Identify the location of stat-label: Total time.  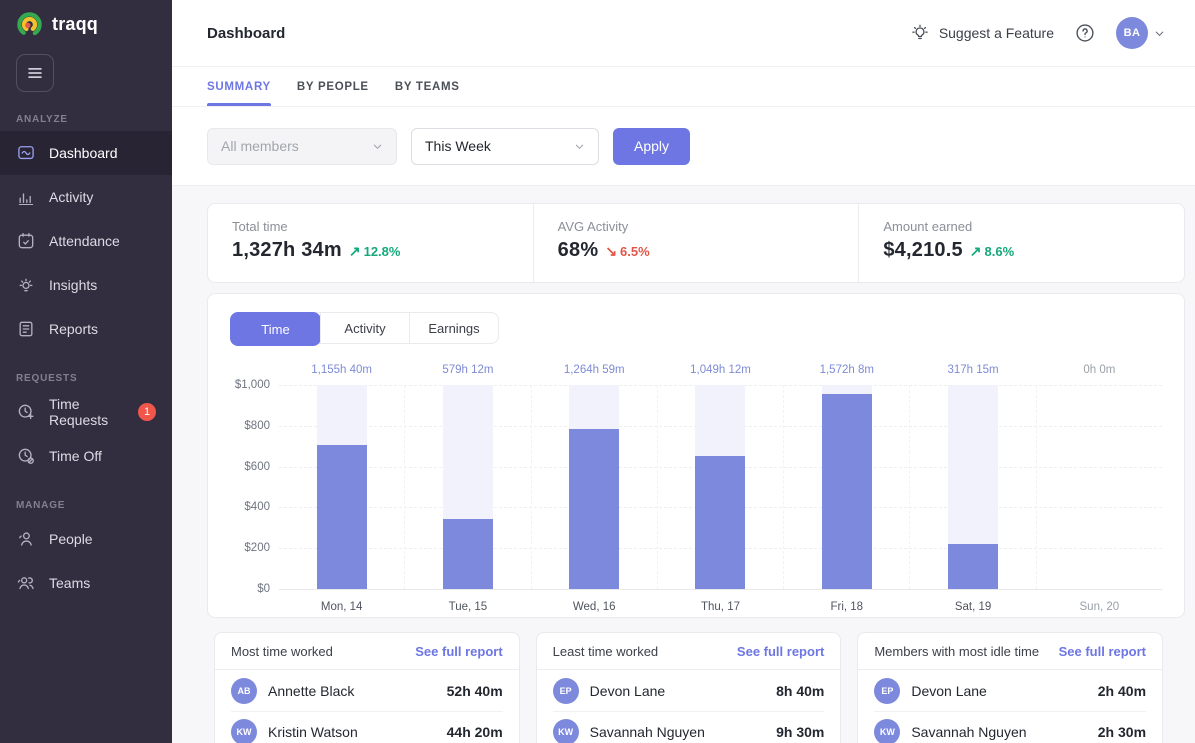
(260, 226).